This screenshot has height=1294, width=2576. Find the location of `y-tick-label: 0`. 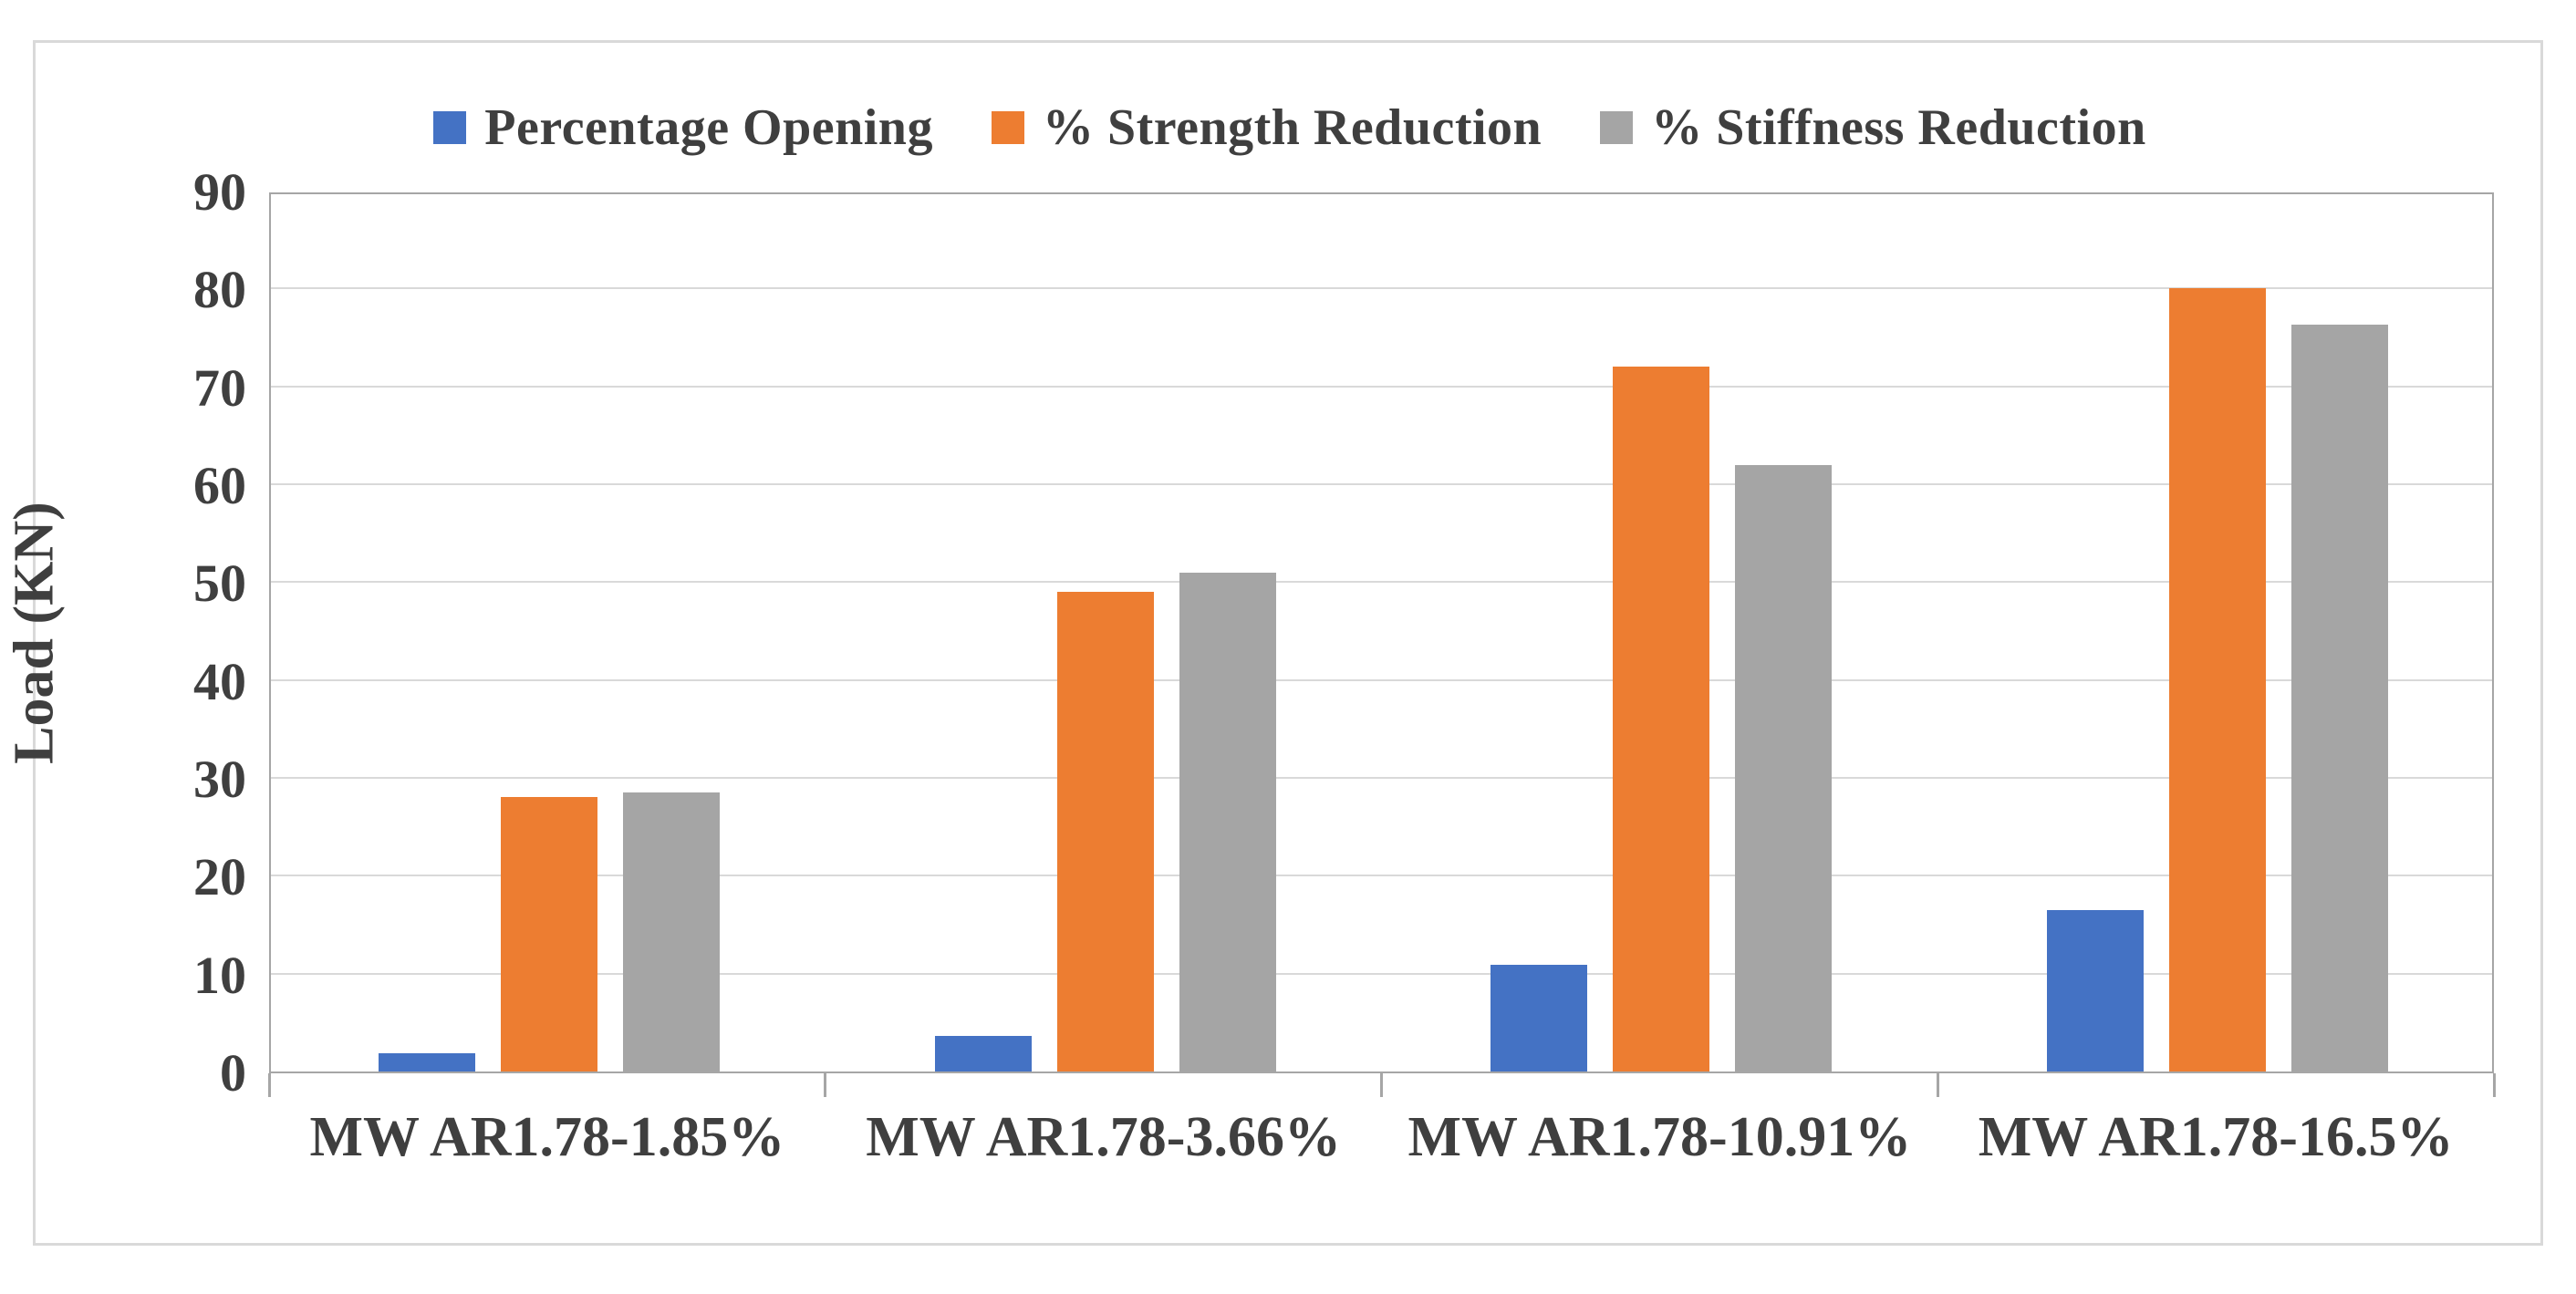

y-tick-label: 0 is located at coordinates (233, 1072).